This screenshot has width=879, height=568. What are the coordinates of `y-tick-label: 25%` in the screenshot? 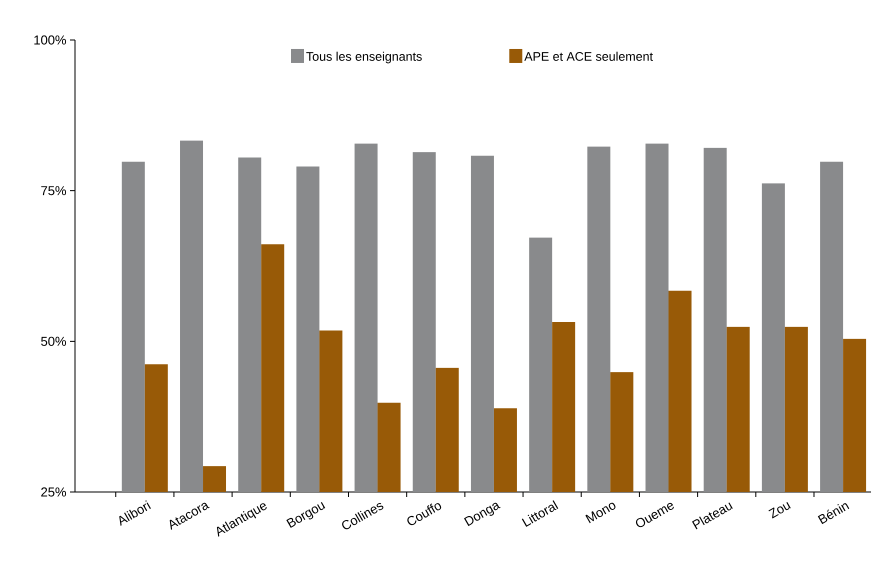 It's located at (53, 492).